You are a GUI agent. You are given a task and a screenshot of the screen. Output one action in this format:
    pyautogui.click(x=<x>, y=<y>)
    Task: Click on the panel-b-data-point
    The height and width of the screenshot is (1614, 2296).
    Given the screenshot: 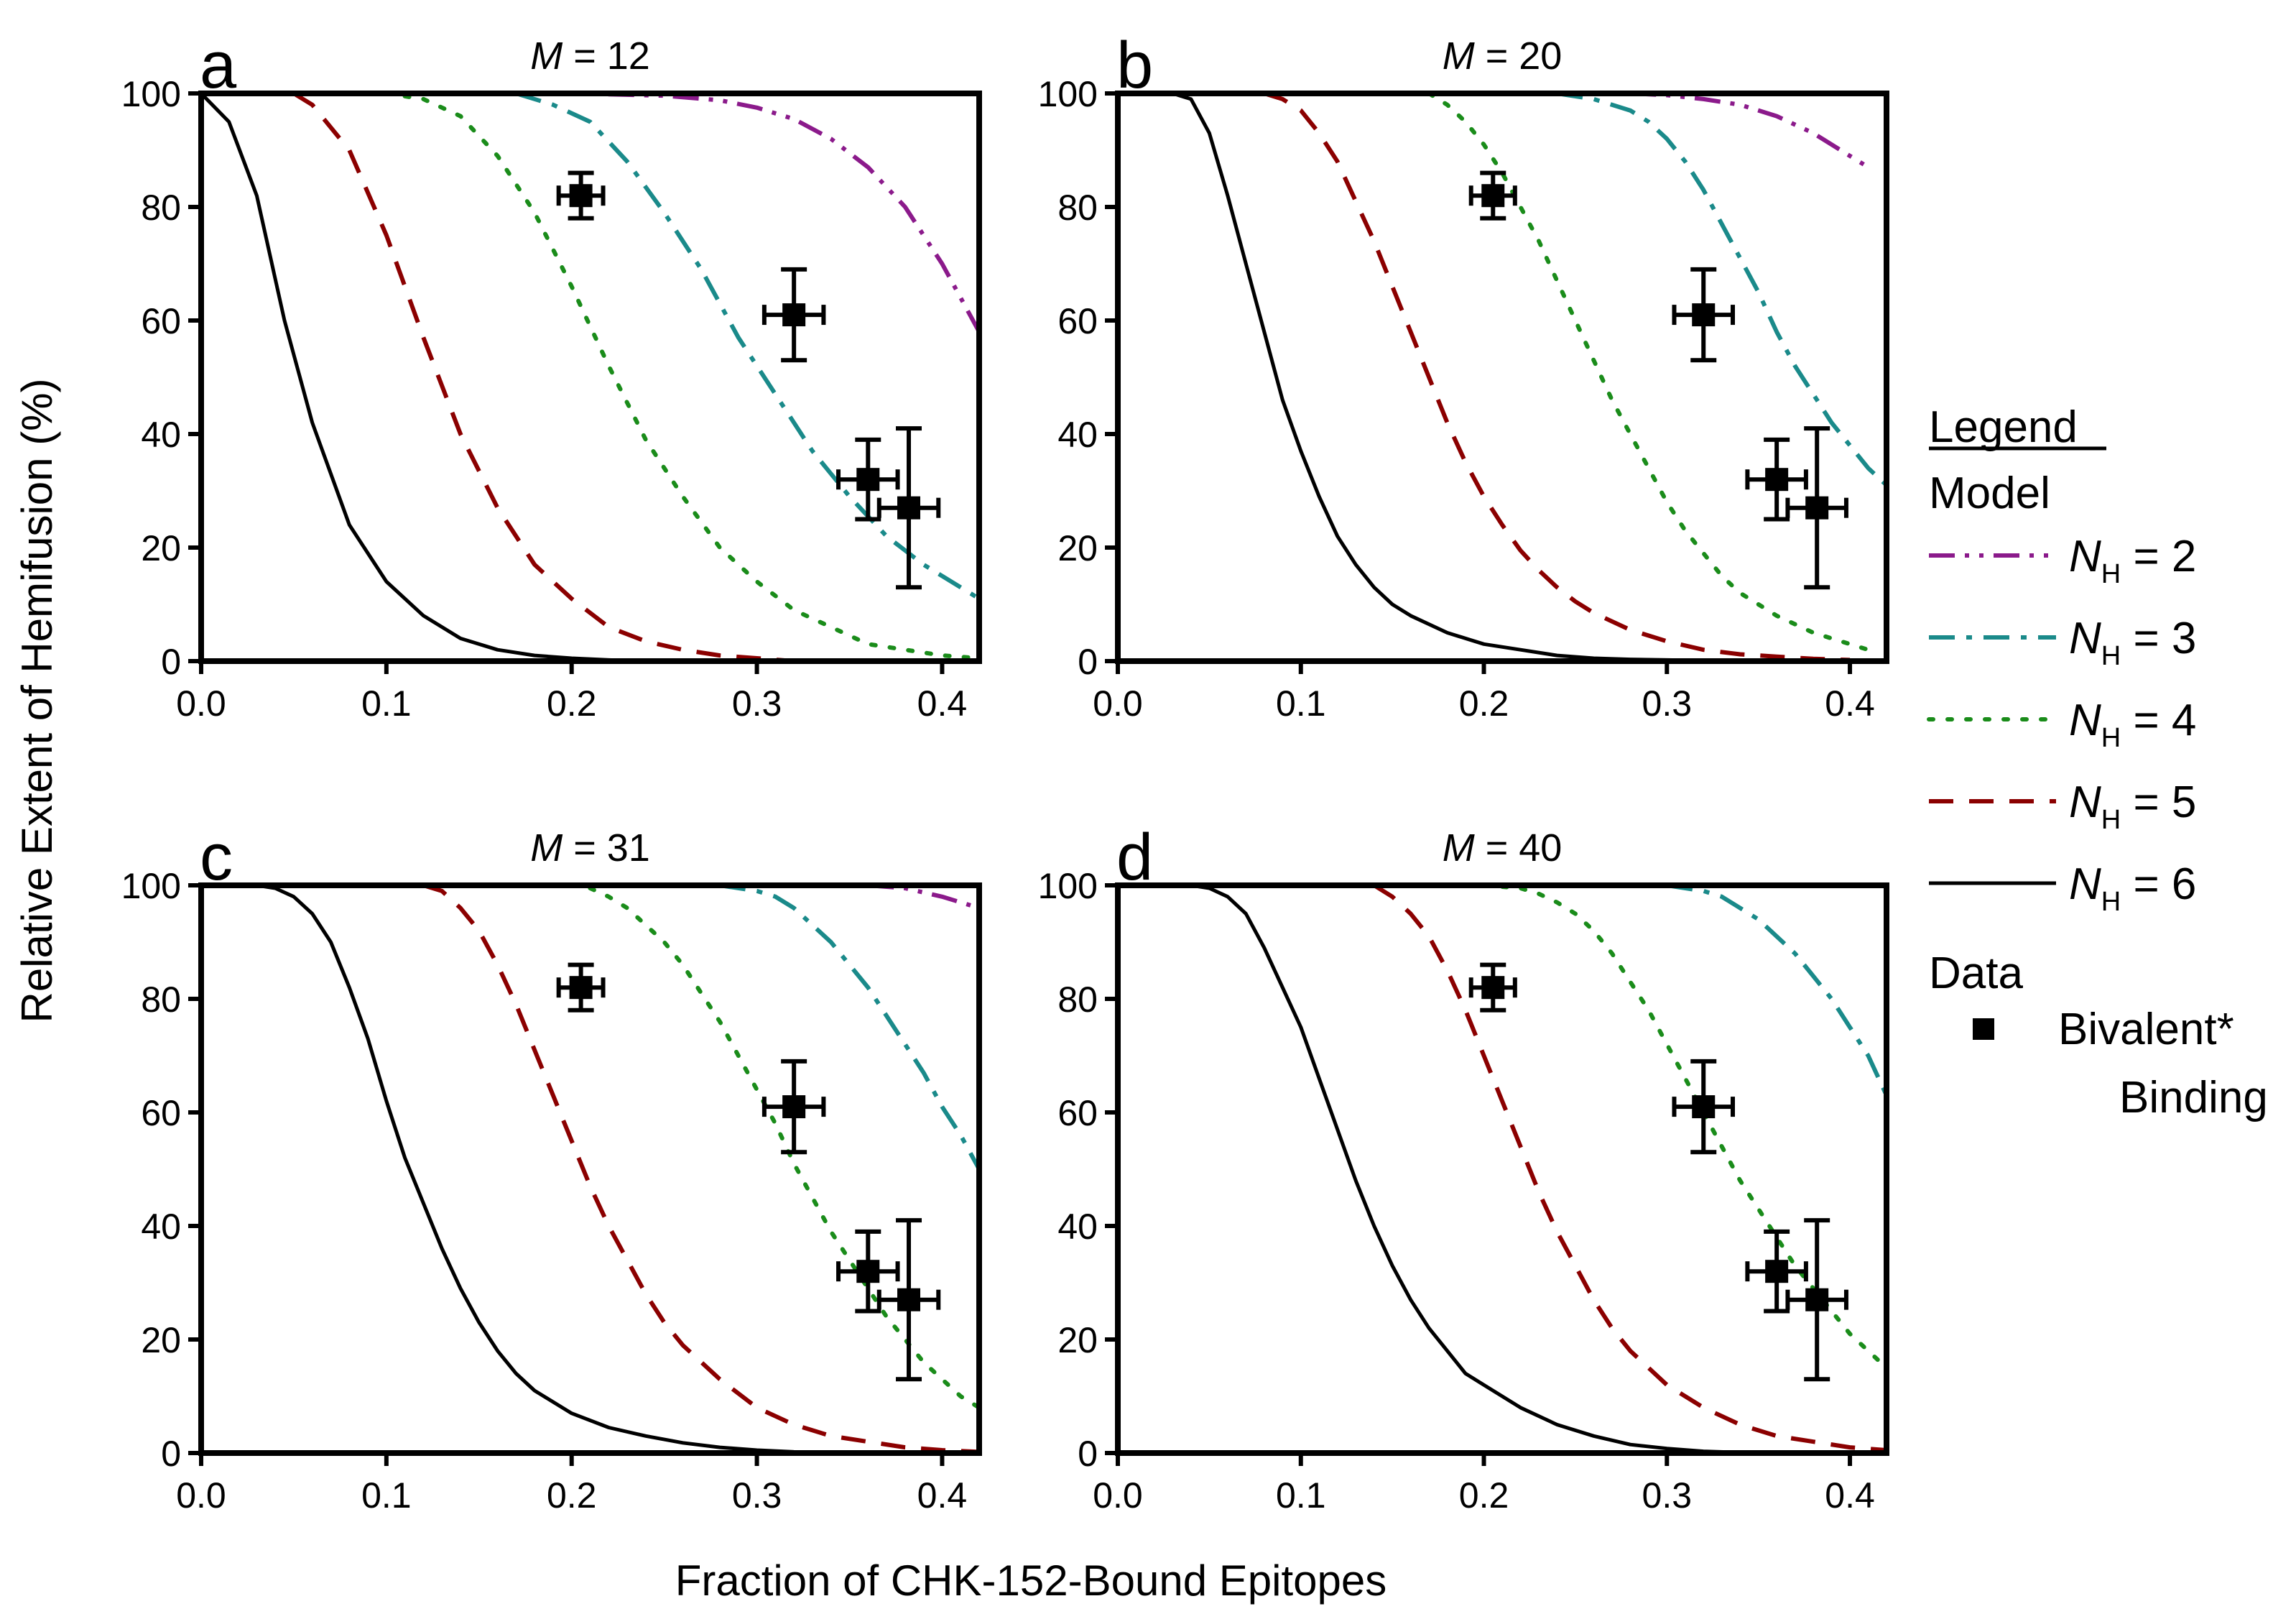 What is the action you would take?
    pyautogui.click(x=1816, y=508)
    